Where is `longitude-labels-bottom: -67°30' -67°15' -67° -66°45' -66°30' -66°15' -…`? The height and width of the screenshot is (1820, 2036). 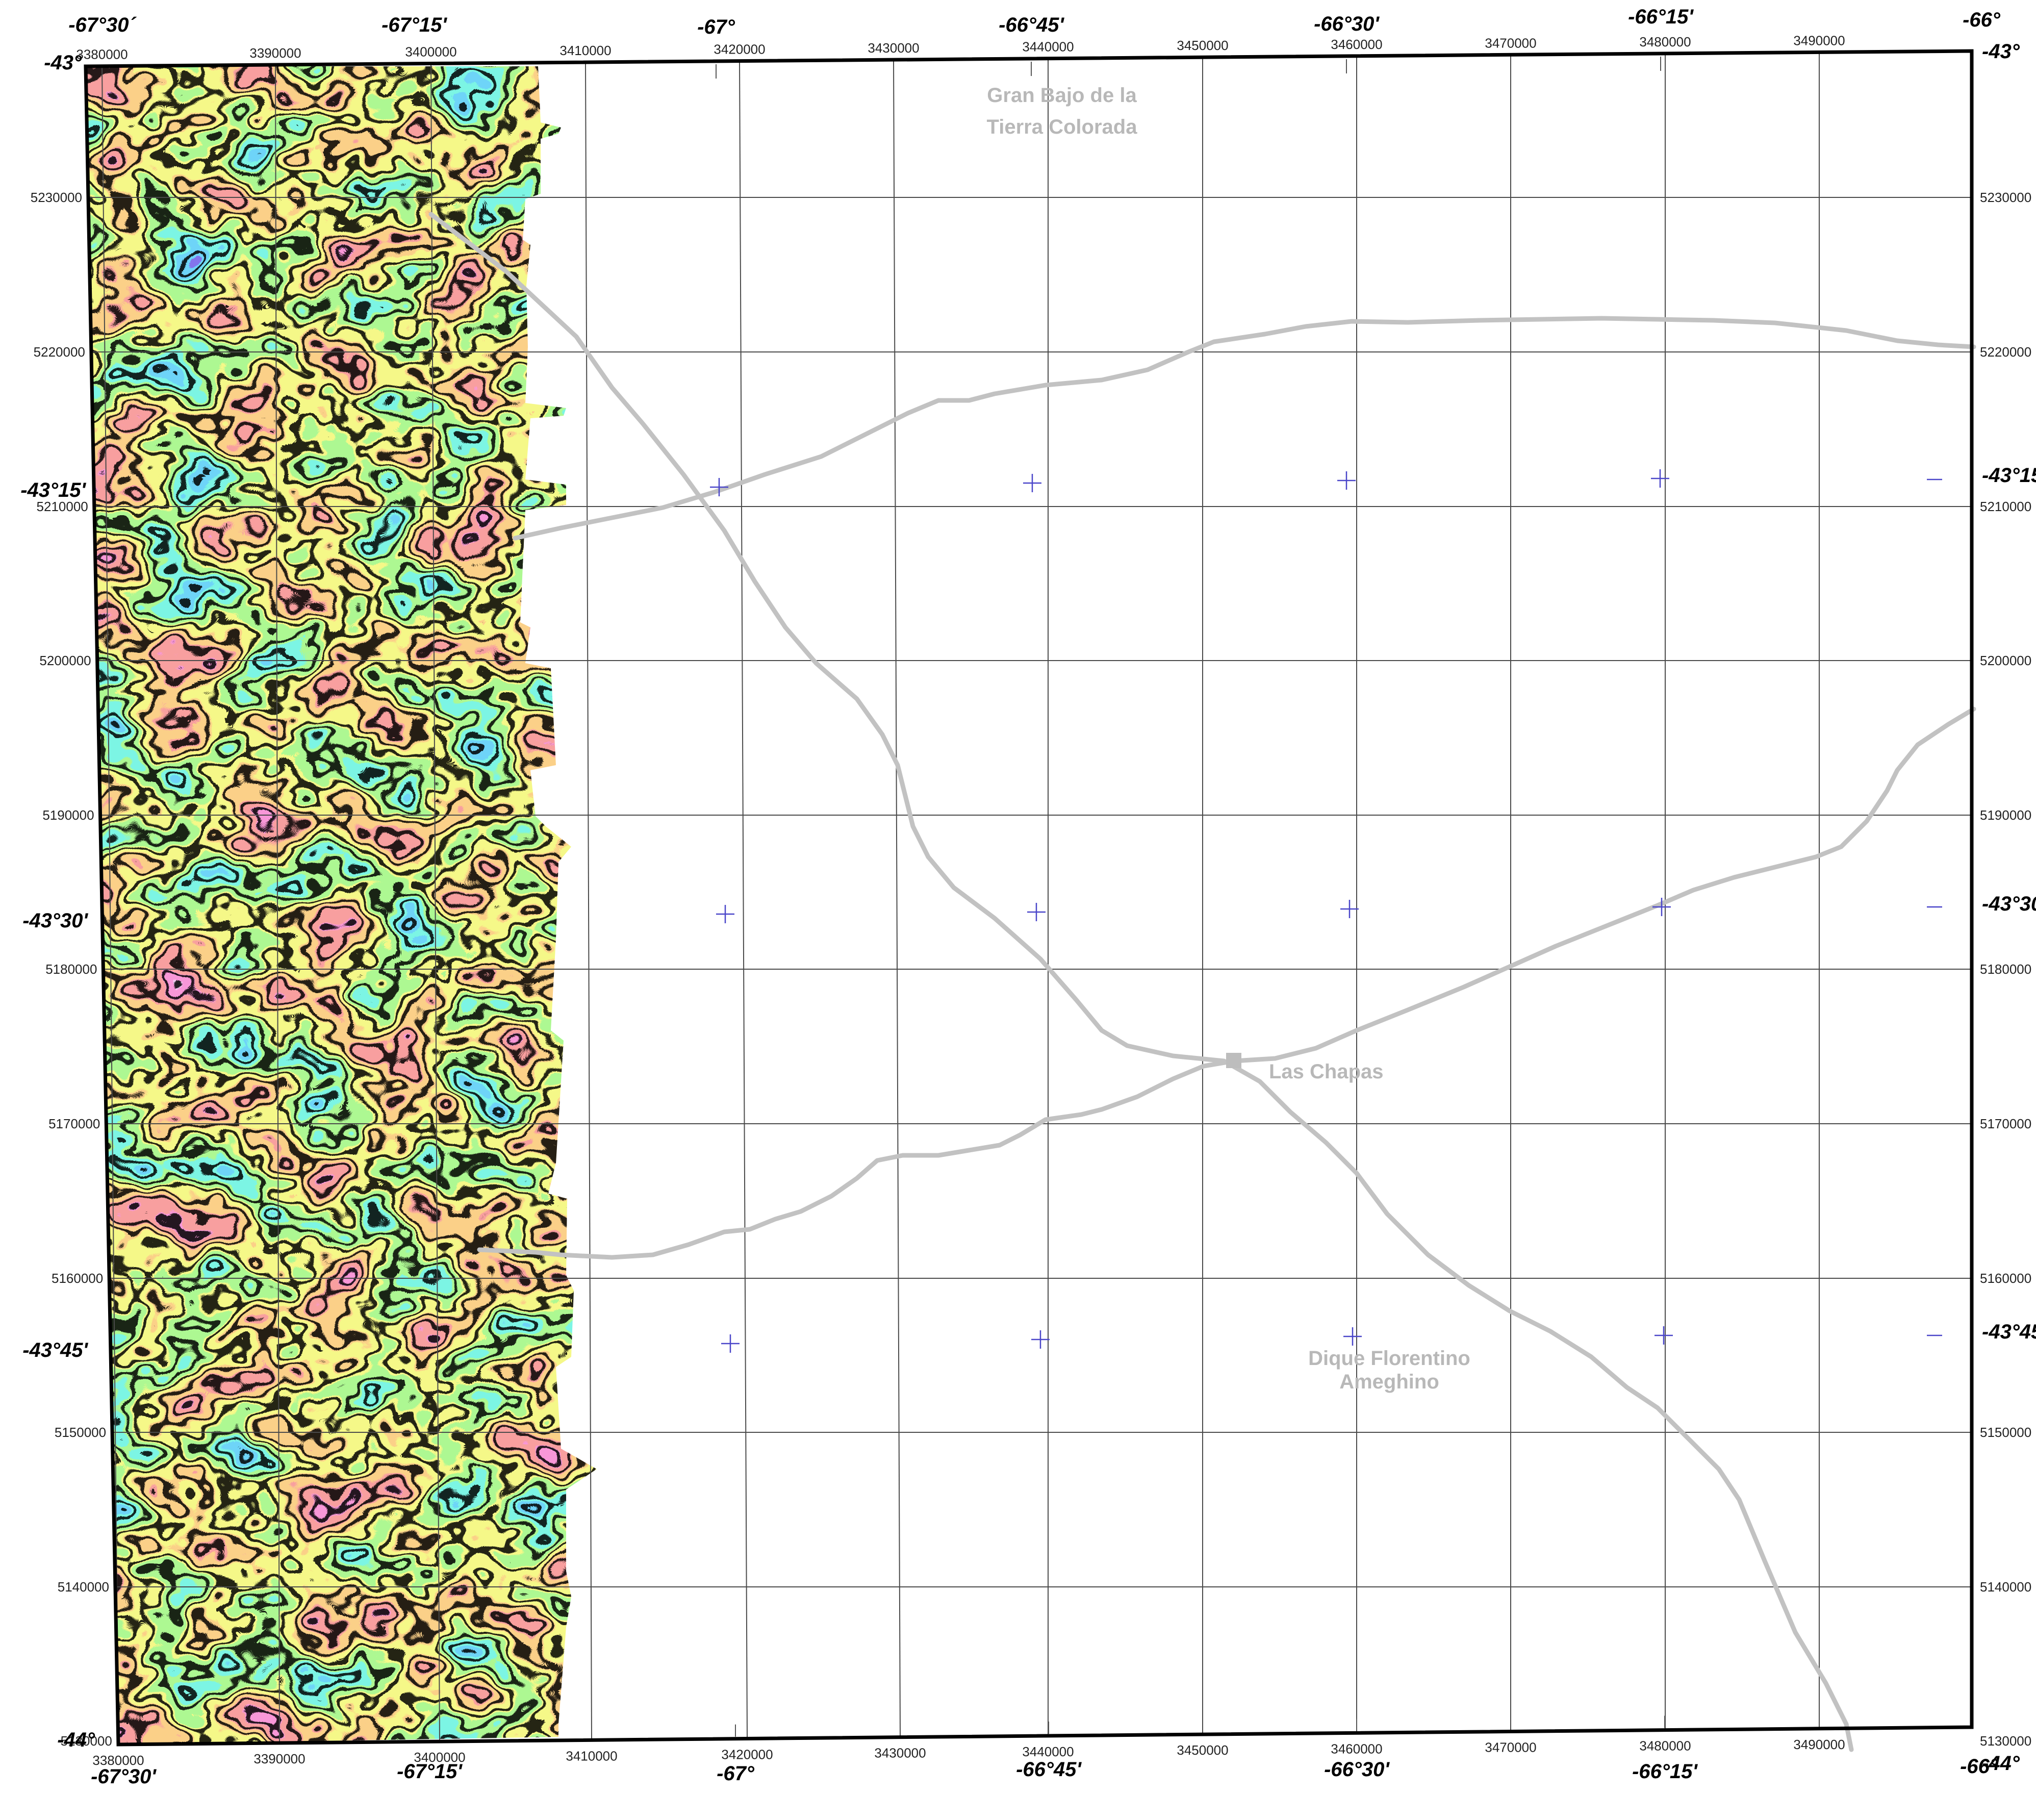
longitude-labels-bottom: -67°30' -67°15' -67° -66°45' -66°30' -66°15' -… is located at coordinates (1044, 1771).